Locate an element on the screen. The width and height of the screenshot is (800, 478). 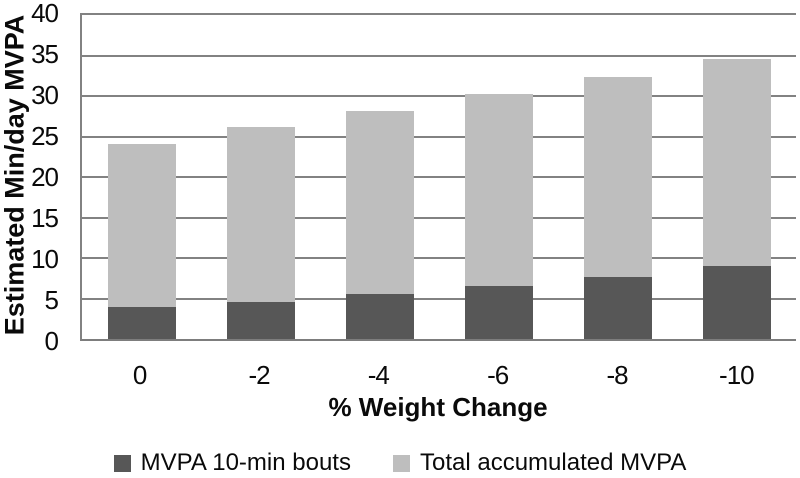
bar-segment--10-total-accumulated-mvpa is located at coordinates (736, 162).